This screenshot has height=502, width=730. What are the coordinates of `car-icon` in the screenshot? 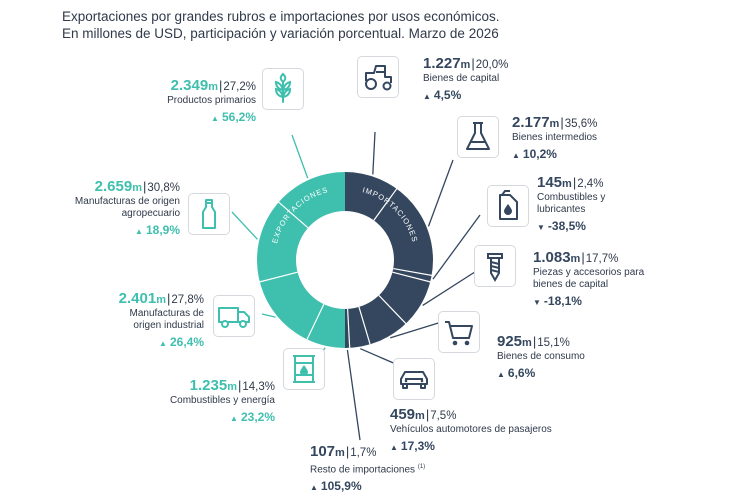 It's located at (414, 379).